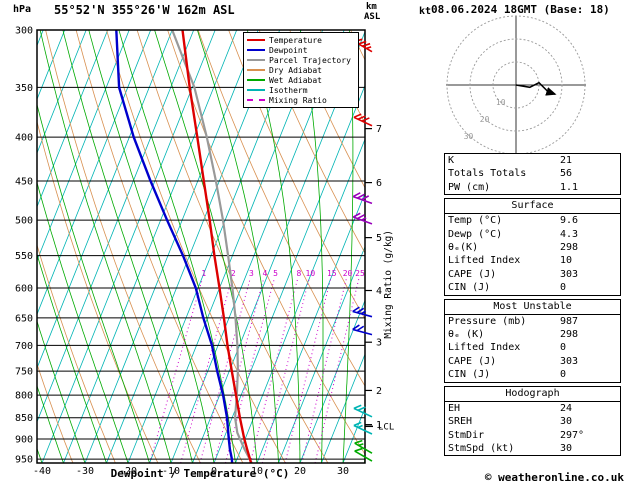 Image resolution: width=629 pixels, height=486 pixels. What do you see at coordinates (362, 250) in the screenshot?
I see `wind-barb-column` at bounding box center [362, 250].